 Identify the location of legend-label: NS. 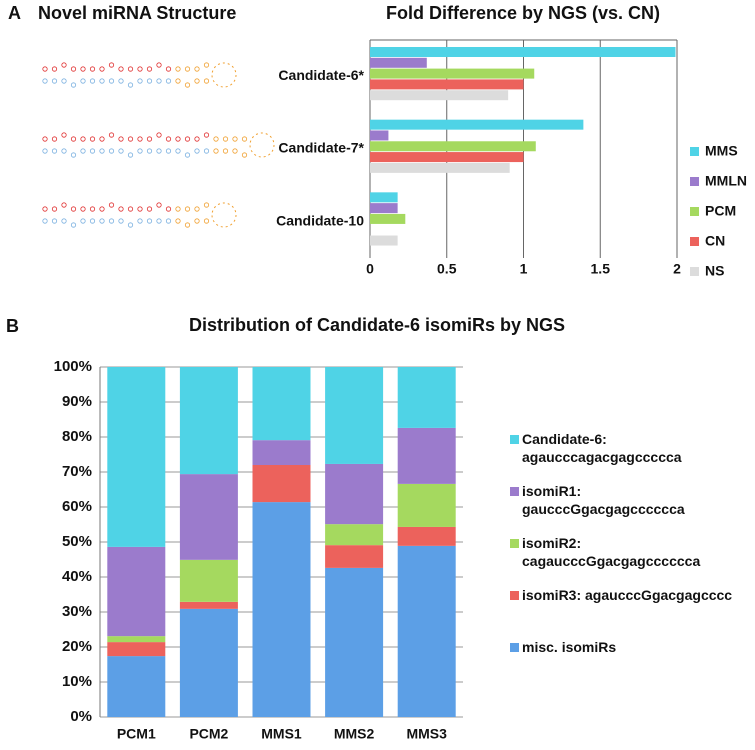
(714, 271).